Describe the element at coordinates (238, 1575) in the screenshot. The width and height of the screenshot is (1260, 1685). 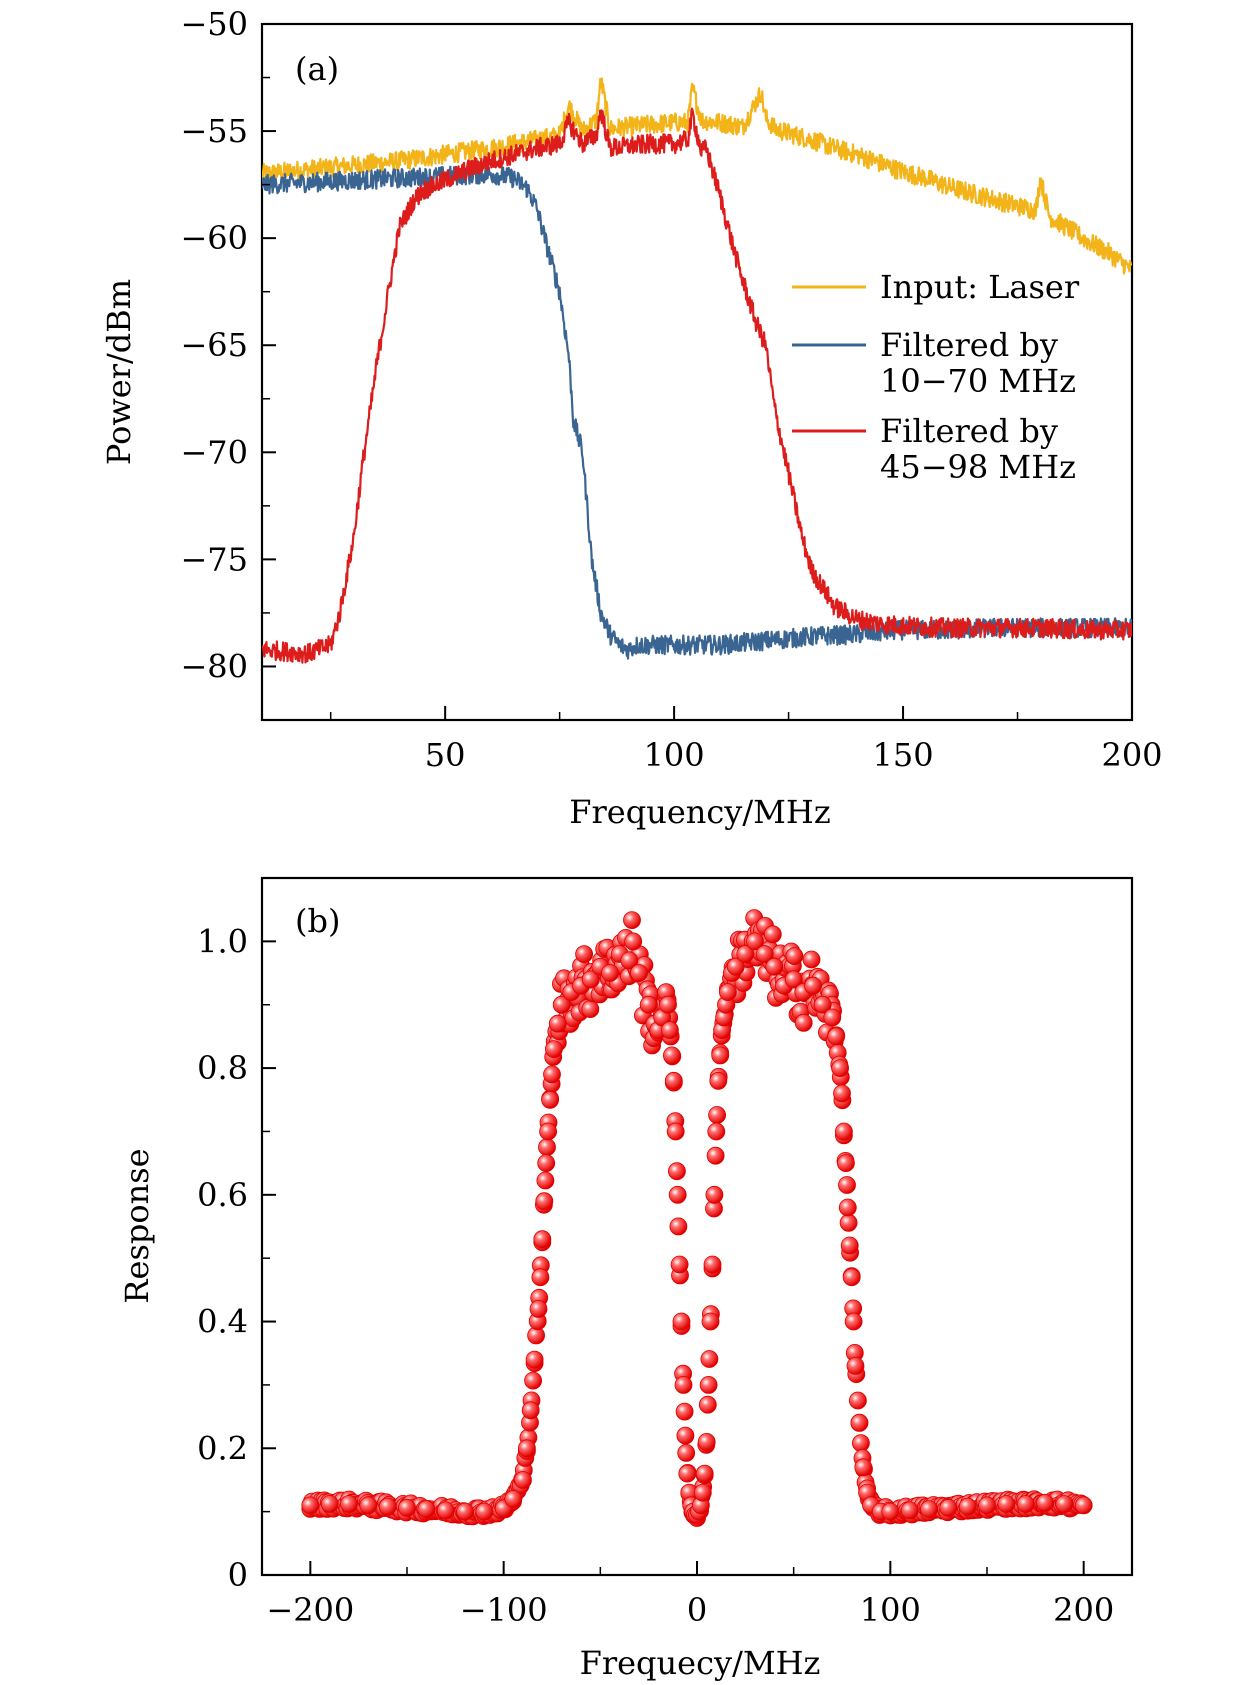
I see `panel-b-ytick-label: 0` at that location.